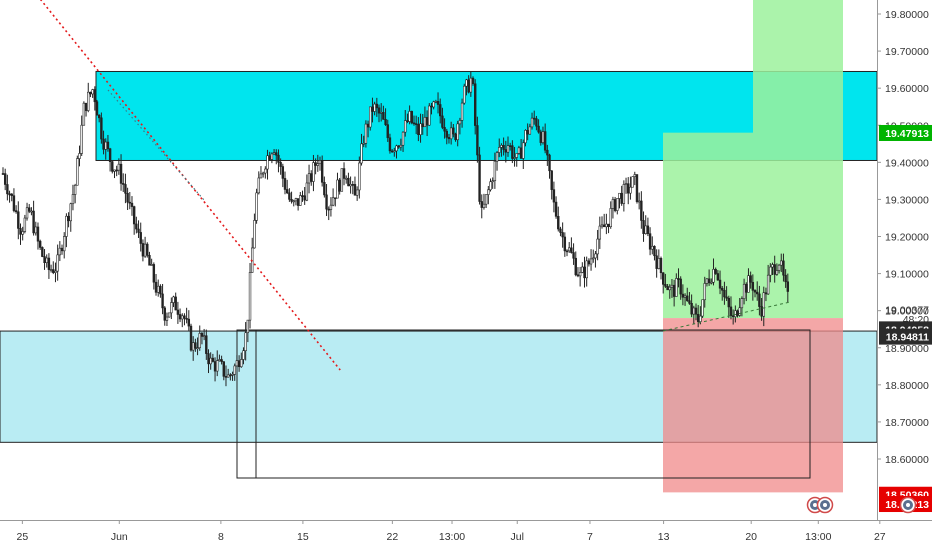 The height and width of the screenshot is (550, 932). What do you see at coordinates (119, 537) in the screenshot?
I see `x-tick-label: Jun` at bounding box center [119, 537].